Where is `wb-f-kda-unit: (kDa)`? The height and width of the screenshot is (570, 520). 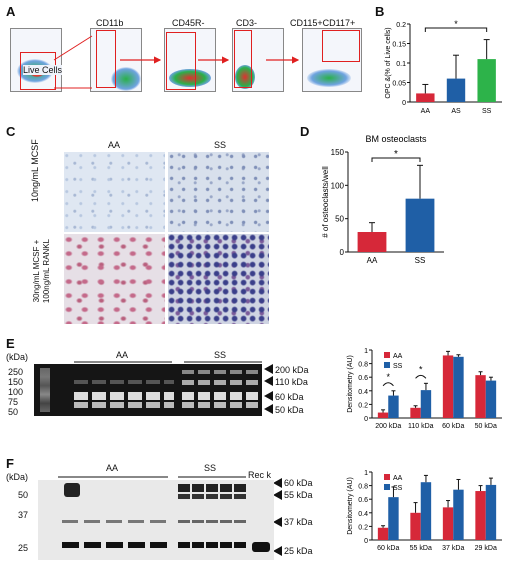 wb-f-kda-unit: (kDa) is located at coordinates (17, 477).